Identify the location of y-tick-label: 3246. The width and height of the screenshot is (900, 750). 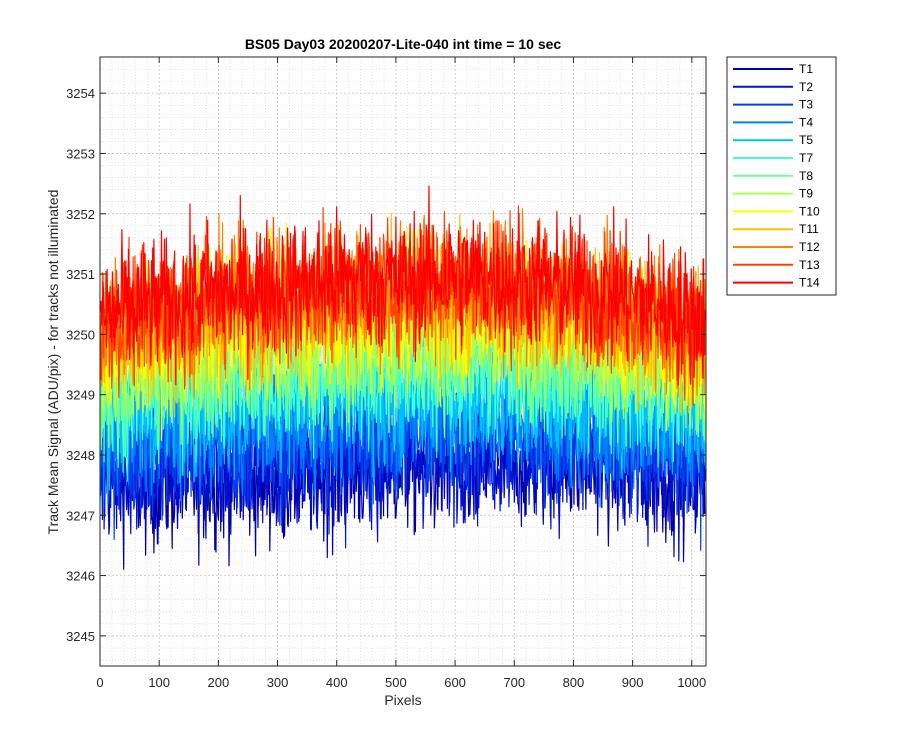
(80, 576).